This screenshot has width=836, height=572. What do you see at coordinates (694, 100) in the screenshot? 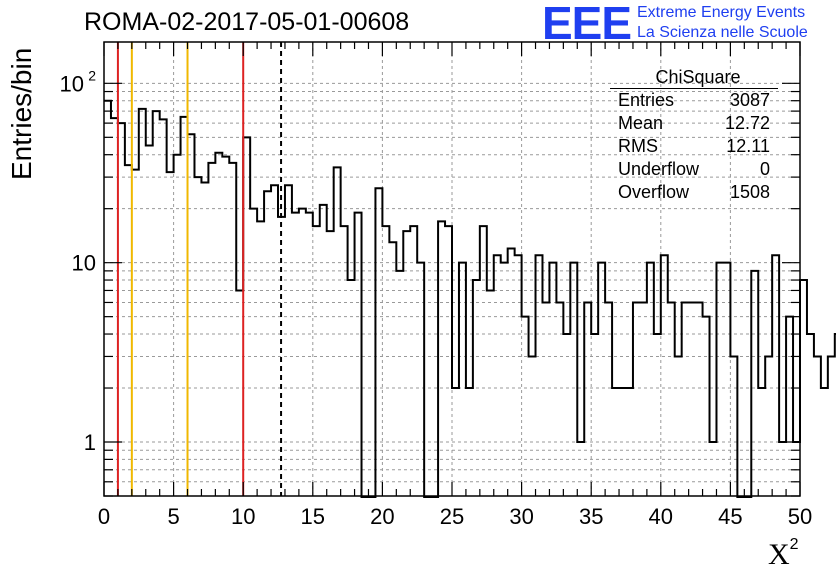
I see `stats-row-entries: Entries 3087` at bounding box center [694, 100].